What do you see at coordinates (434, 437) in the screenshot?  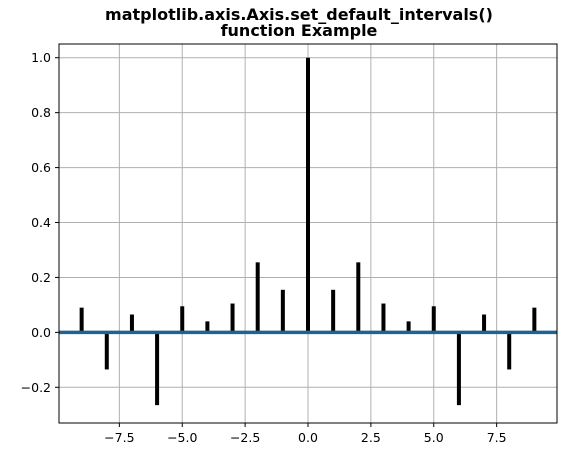 I see `x-tick-label: 5.0` at bounding box center [434, 437].